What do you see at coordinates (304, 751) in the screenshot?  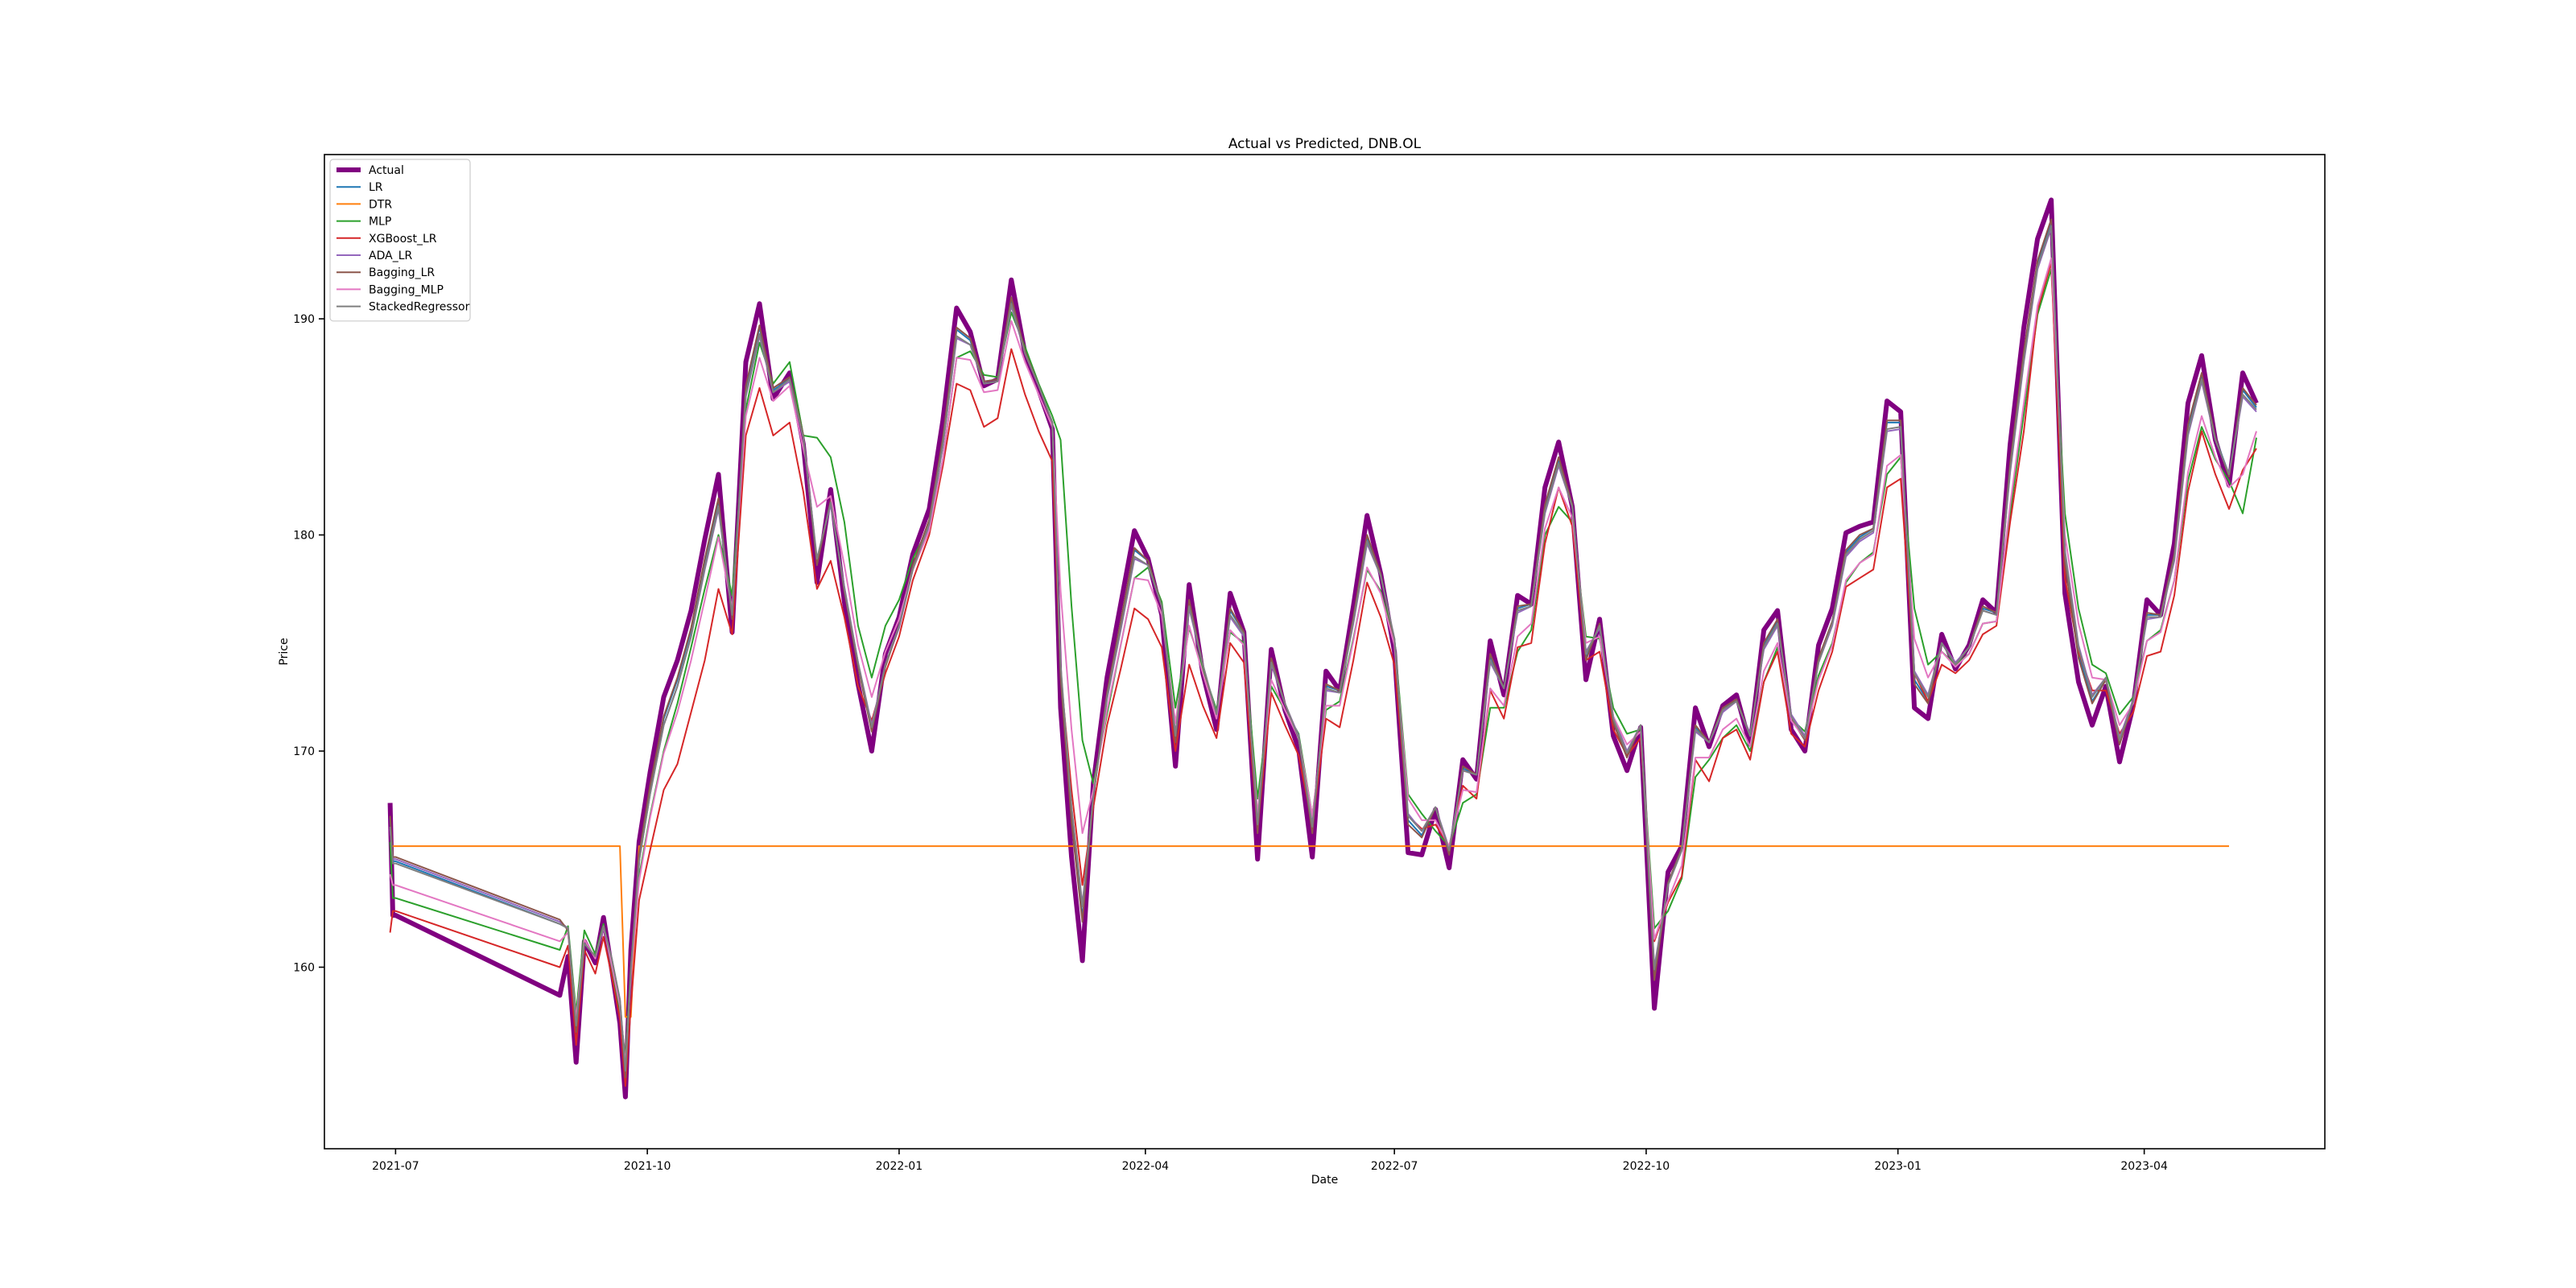 I see `y-tick-label: 170` at bounding box center [304, 751].